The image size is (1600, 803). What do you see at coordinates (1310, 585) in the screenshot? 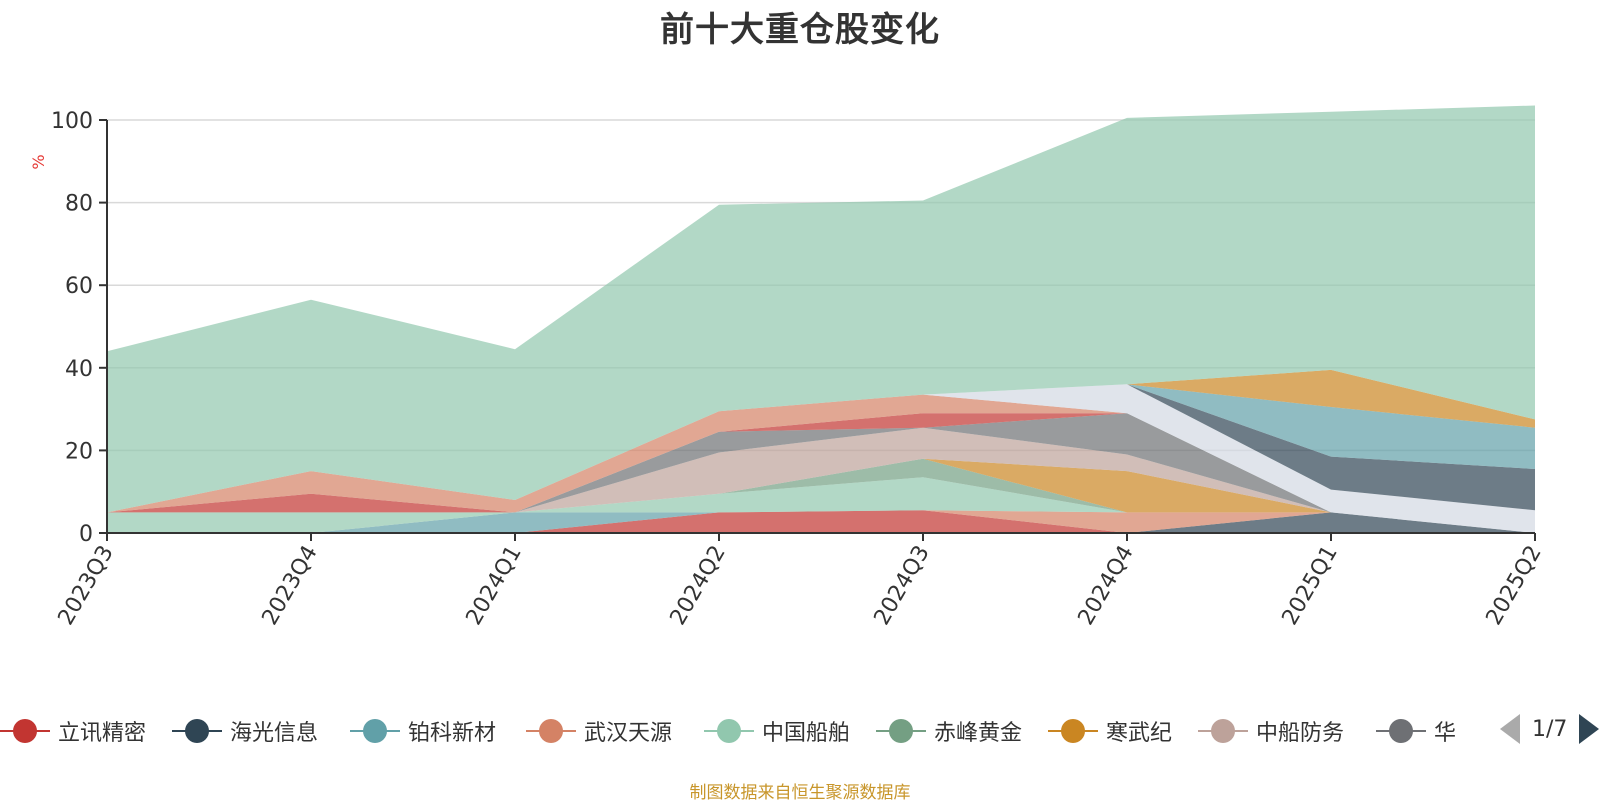
I see `x-tick-label: 2025Q1` at bounding box center [1310, 585].